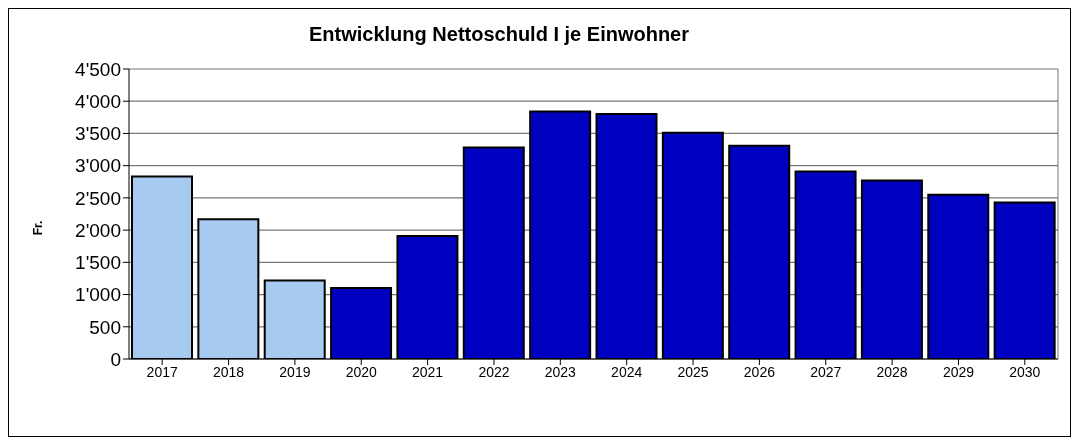 The height and width of the screenshot is (445, 1079). Describe the element at coordinates (494, 371) in the screenshot. I see `x-tick-label: 2022` at that location.